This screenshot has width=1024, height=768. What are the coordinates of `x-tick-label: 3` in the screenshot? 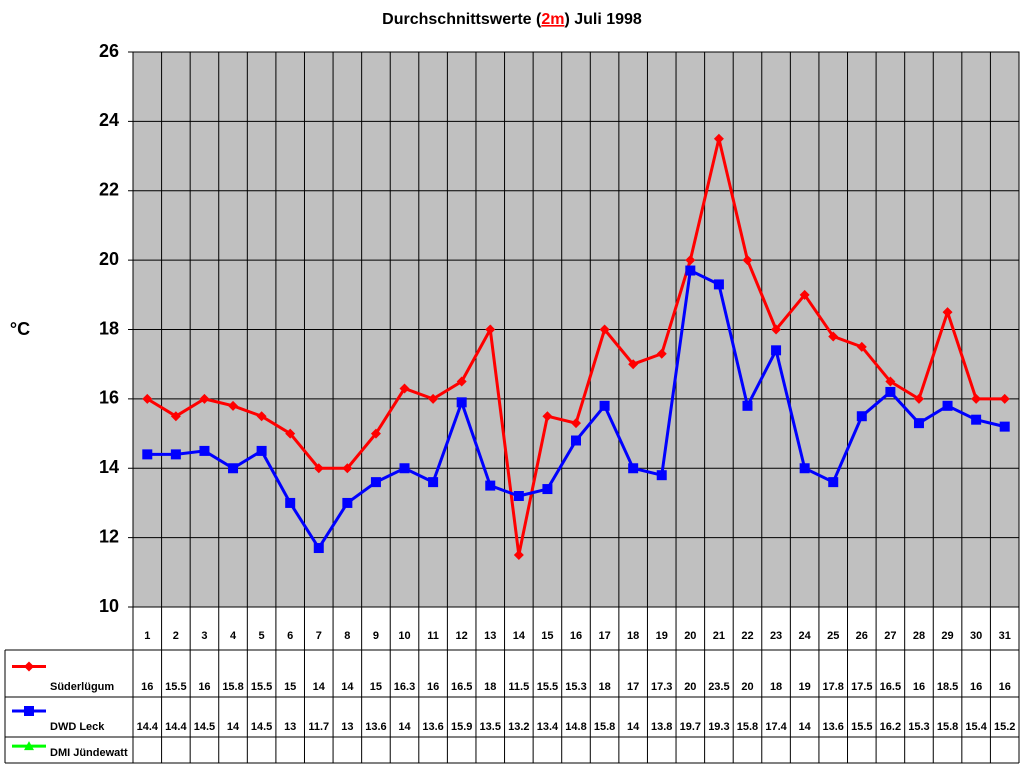 It's located at (204, 636).